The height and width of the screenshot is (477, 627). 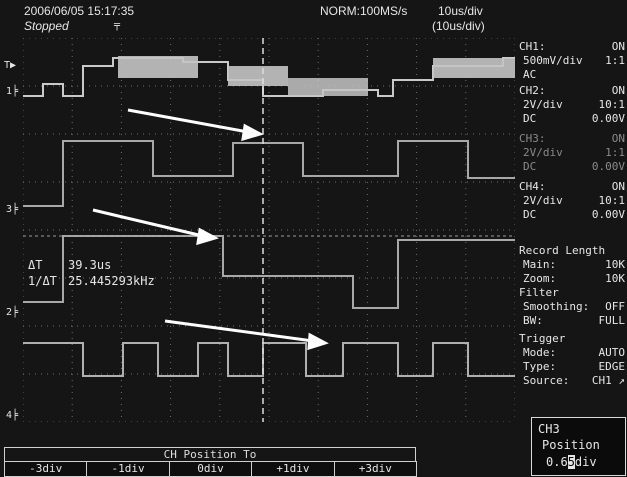 What do you see at coordinates (574, 60) in the screenshot?
I see `ch1-vdiv-row: 500mV/div 1:1` at bounding box center [574, 60].